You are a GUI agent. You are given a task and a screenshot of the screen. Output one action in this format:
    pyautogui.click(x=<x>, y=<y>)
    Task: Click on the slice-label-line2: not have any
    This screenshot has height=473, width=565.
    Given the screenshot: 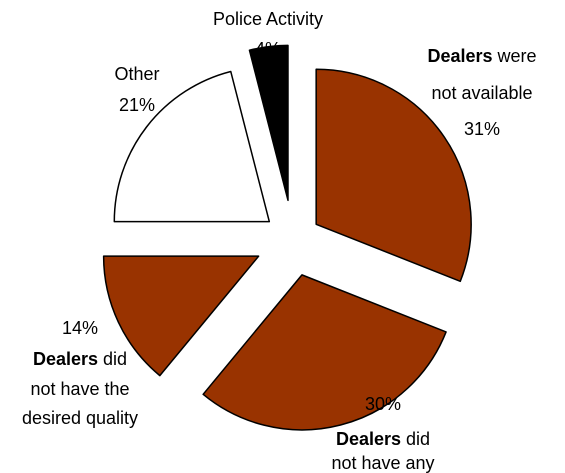 What is the action you would take?
    pyautogui.click(x=382, y=463)
    